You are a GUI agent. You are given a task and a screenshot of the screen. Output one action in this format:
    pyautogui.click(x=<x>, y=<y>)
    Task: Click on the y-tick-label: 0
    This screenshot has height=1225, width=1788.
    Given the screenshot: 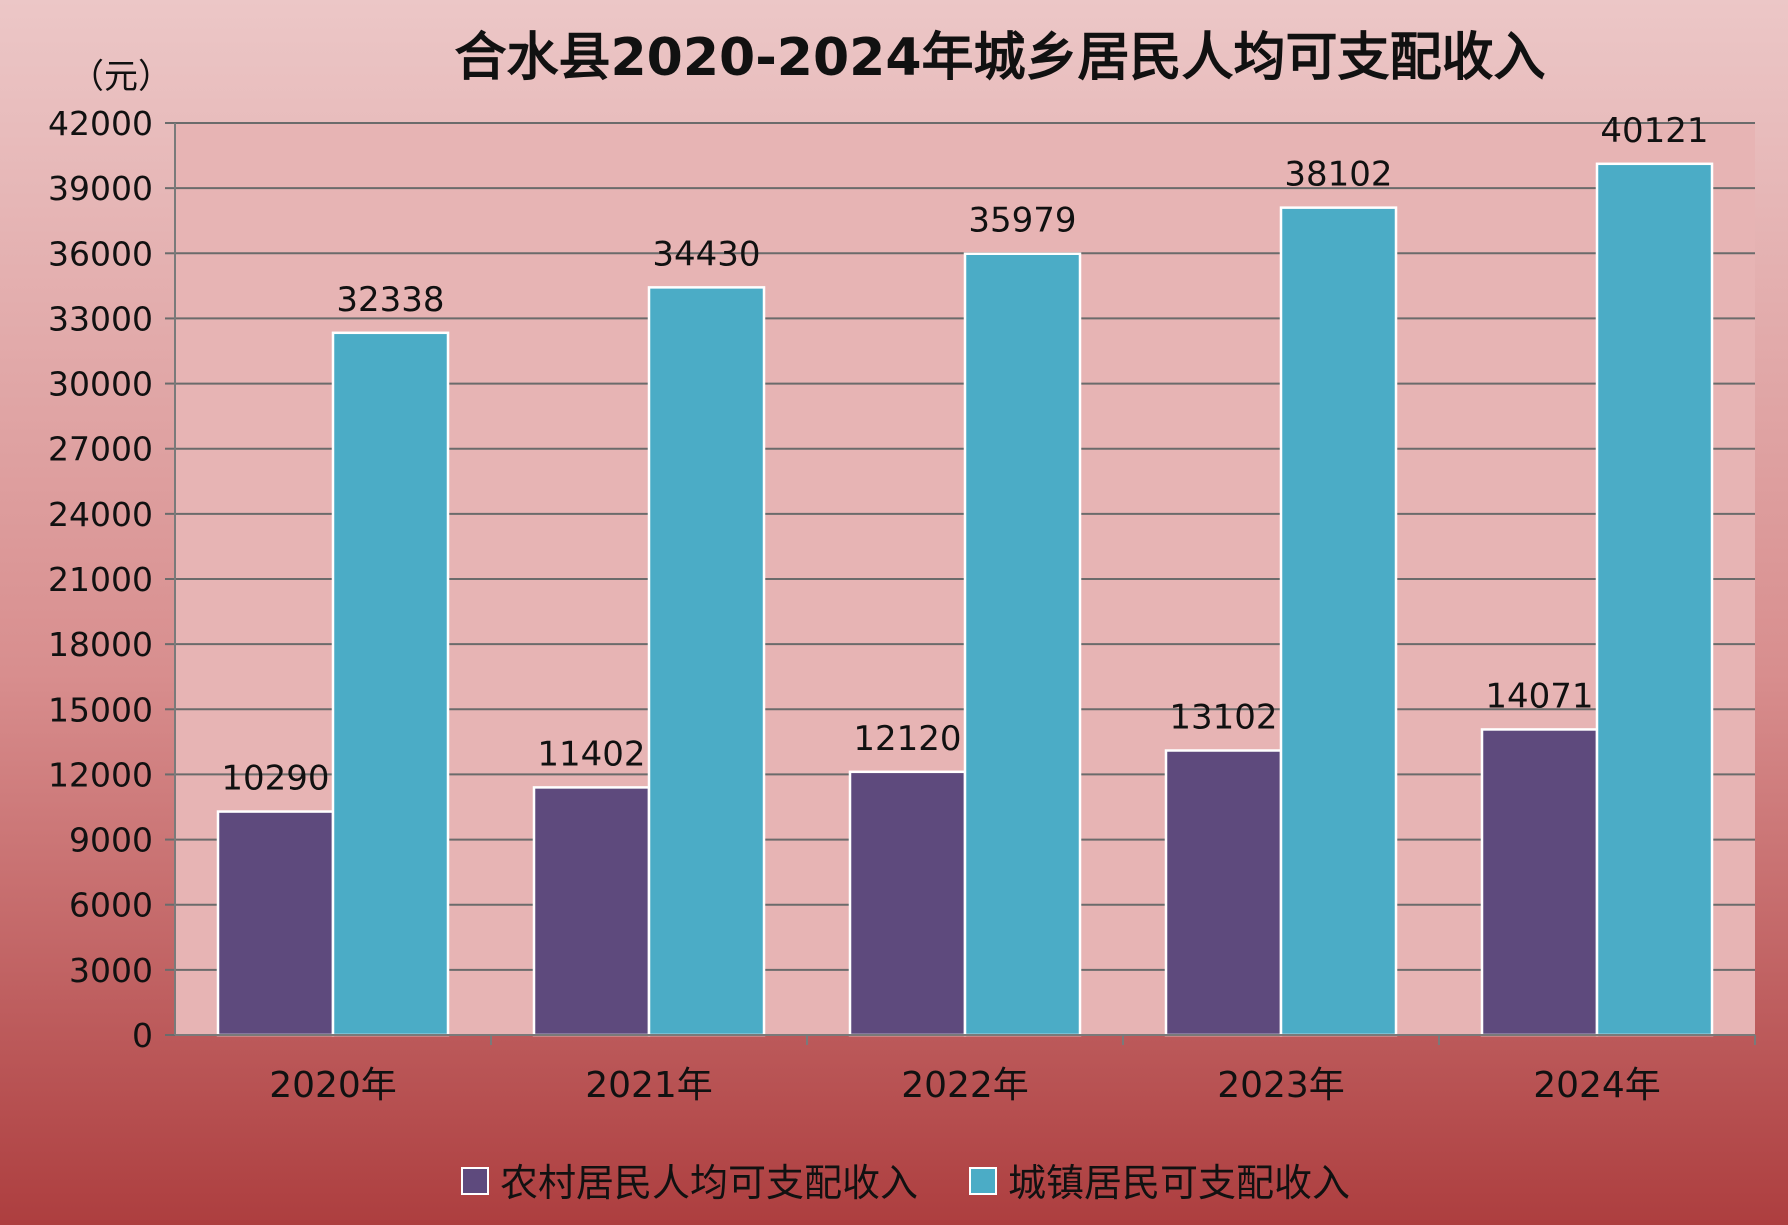 What is the action you would take?
    pyautogui.click(x=142, y=1035)
    